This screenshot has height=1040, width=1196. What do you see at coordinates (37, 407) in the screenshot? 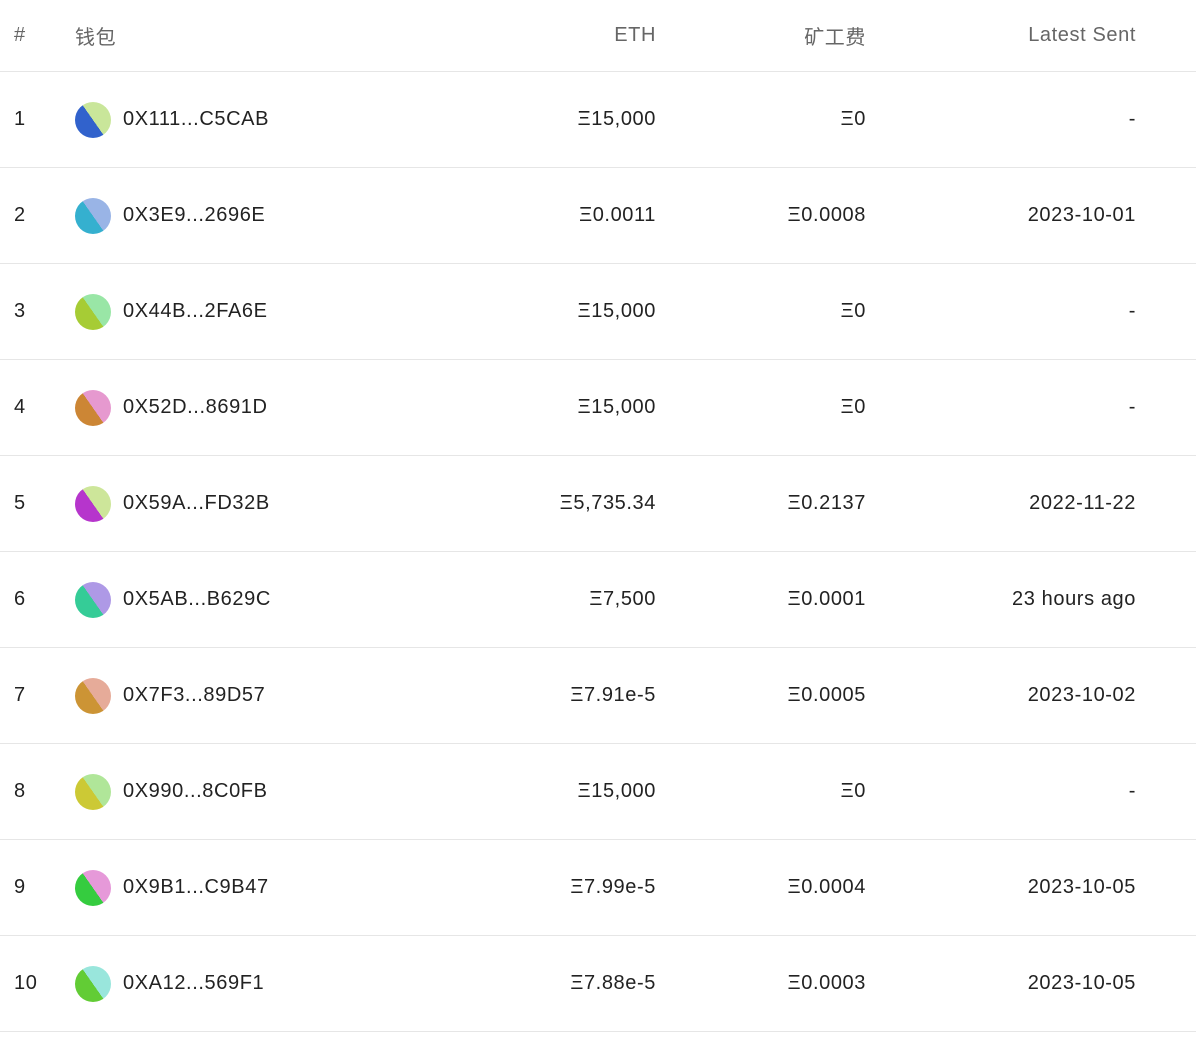
I see `row-index: 4` at bounding box center [37, 407].